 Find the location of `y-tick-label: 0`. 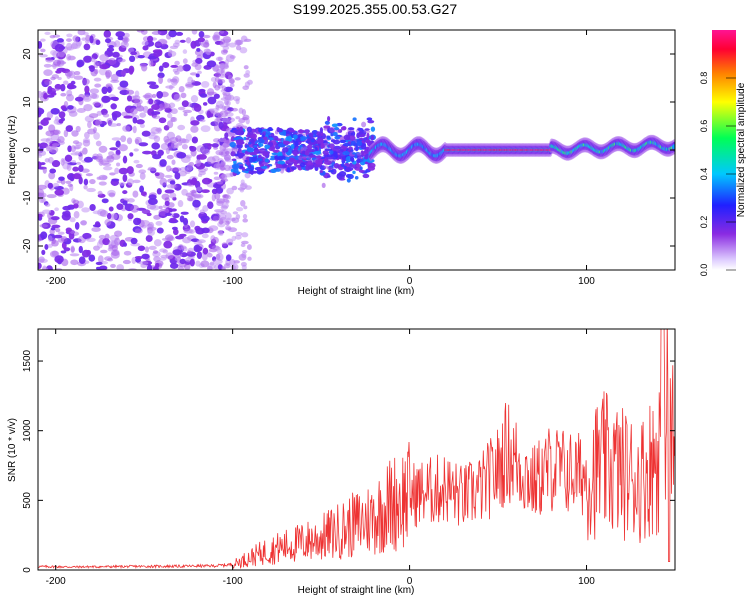

y-tick-label: 0 is located at coordinates (27, 150).